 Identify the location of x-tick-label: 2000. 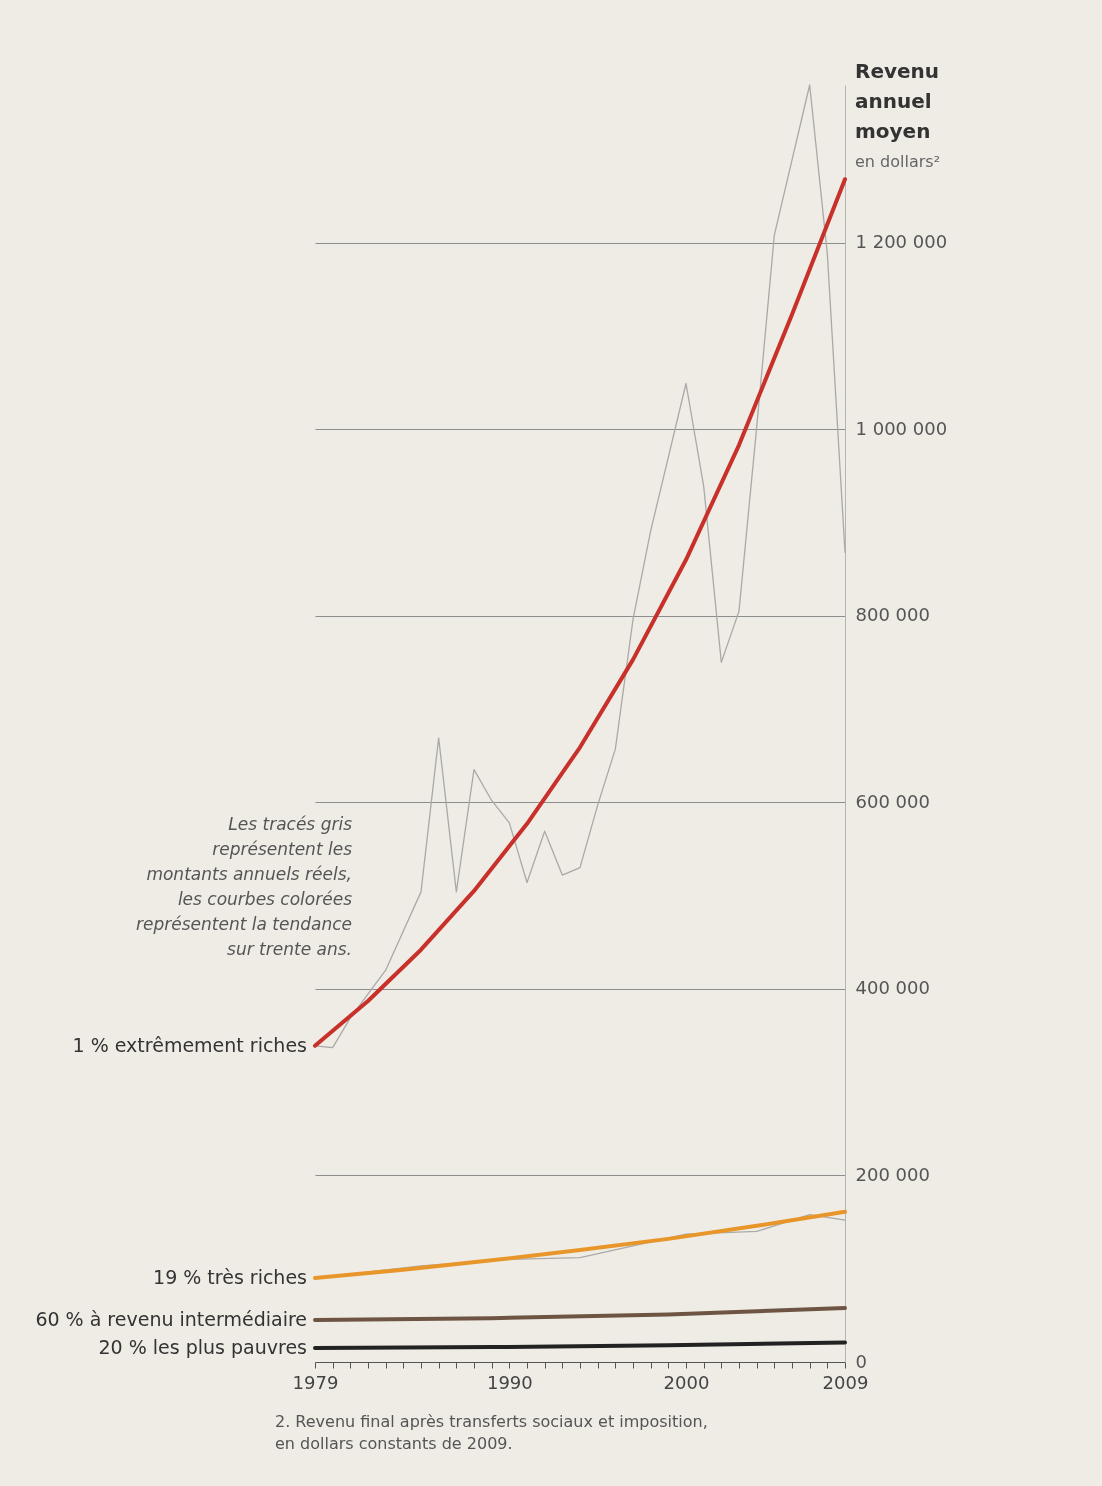
(686, 1382).